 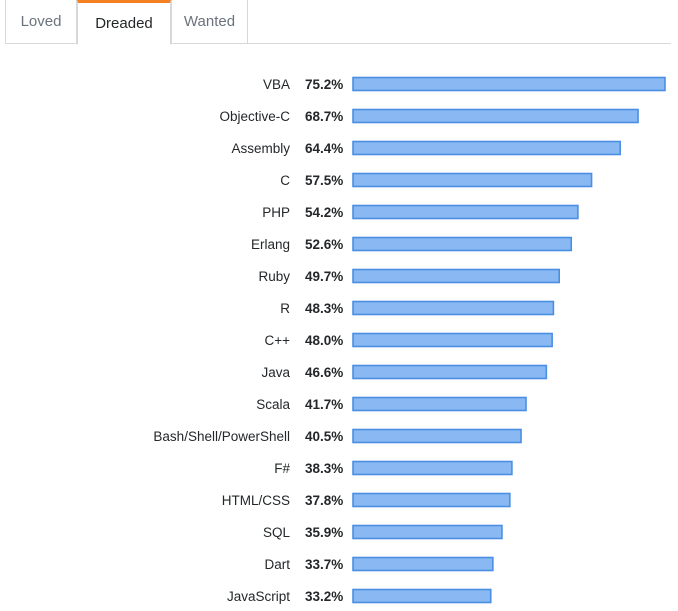 I want to click on bar-sql, so click(x=427, y=532).